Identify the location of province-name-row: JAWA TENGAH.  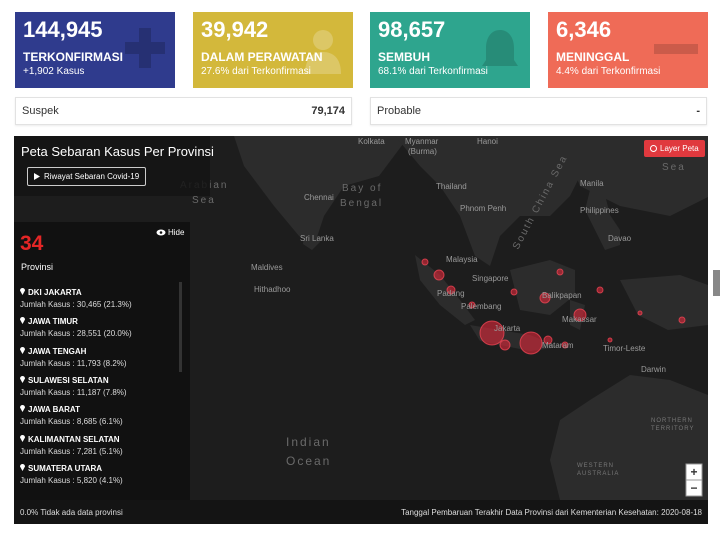
(73, 351).